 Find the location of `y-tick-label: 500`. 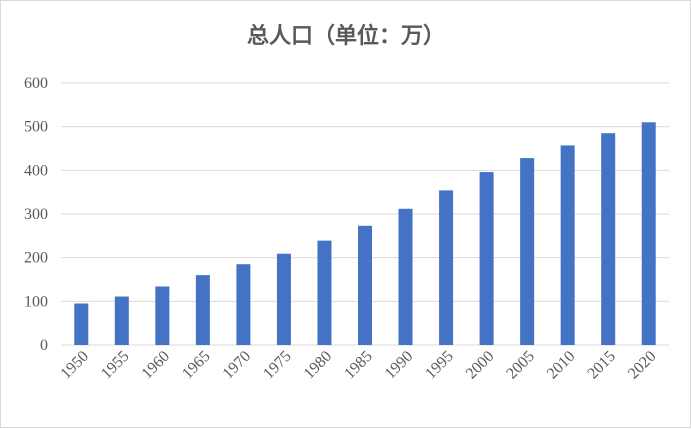

y-tick-label: 500 is located at coordinates (36, 127).